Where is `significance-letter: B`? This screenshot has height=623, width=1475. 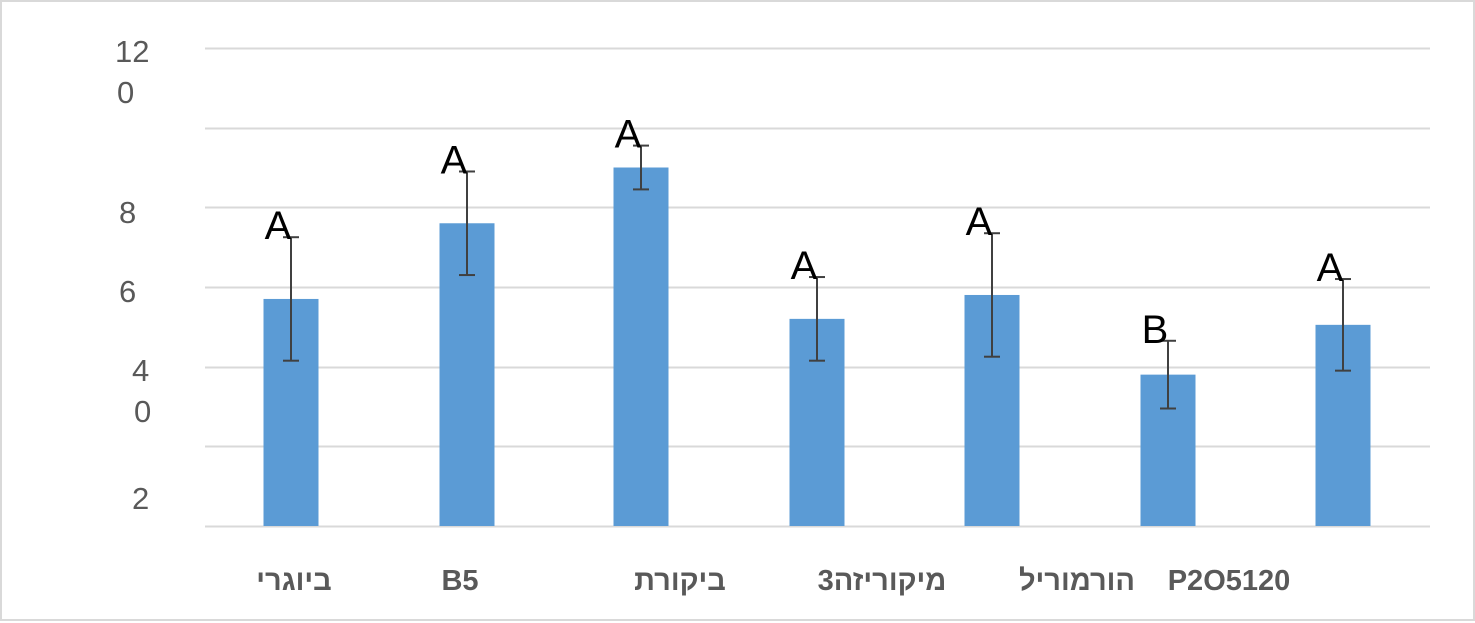 significance-letter: B is located at coordinates (1155, 330).